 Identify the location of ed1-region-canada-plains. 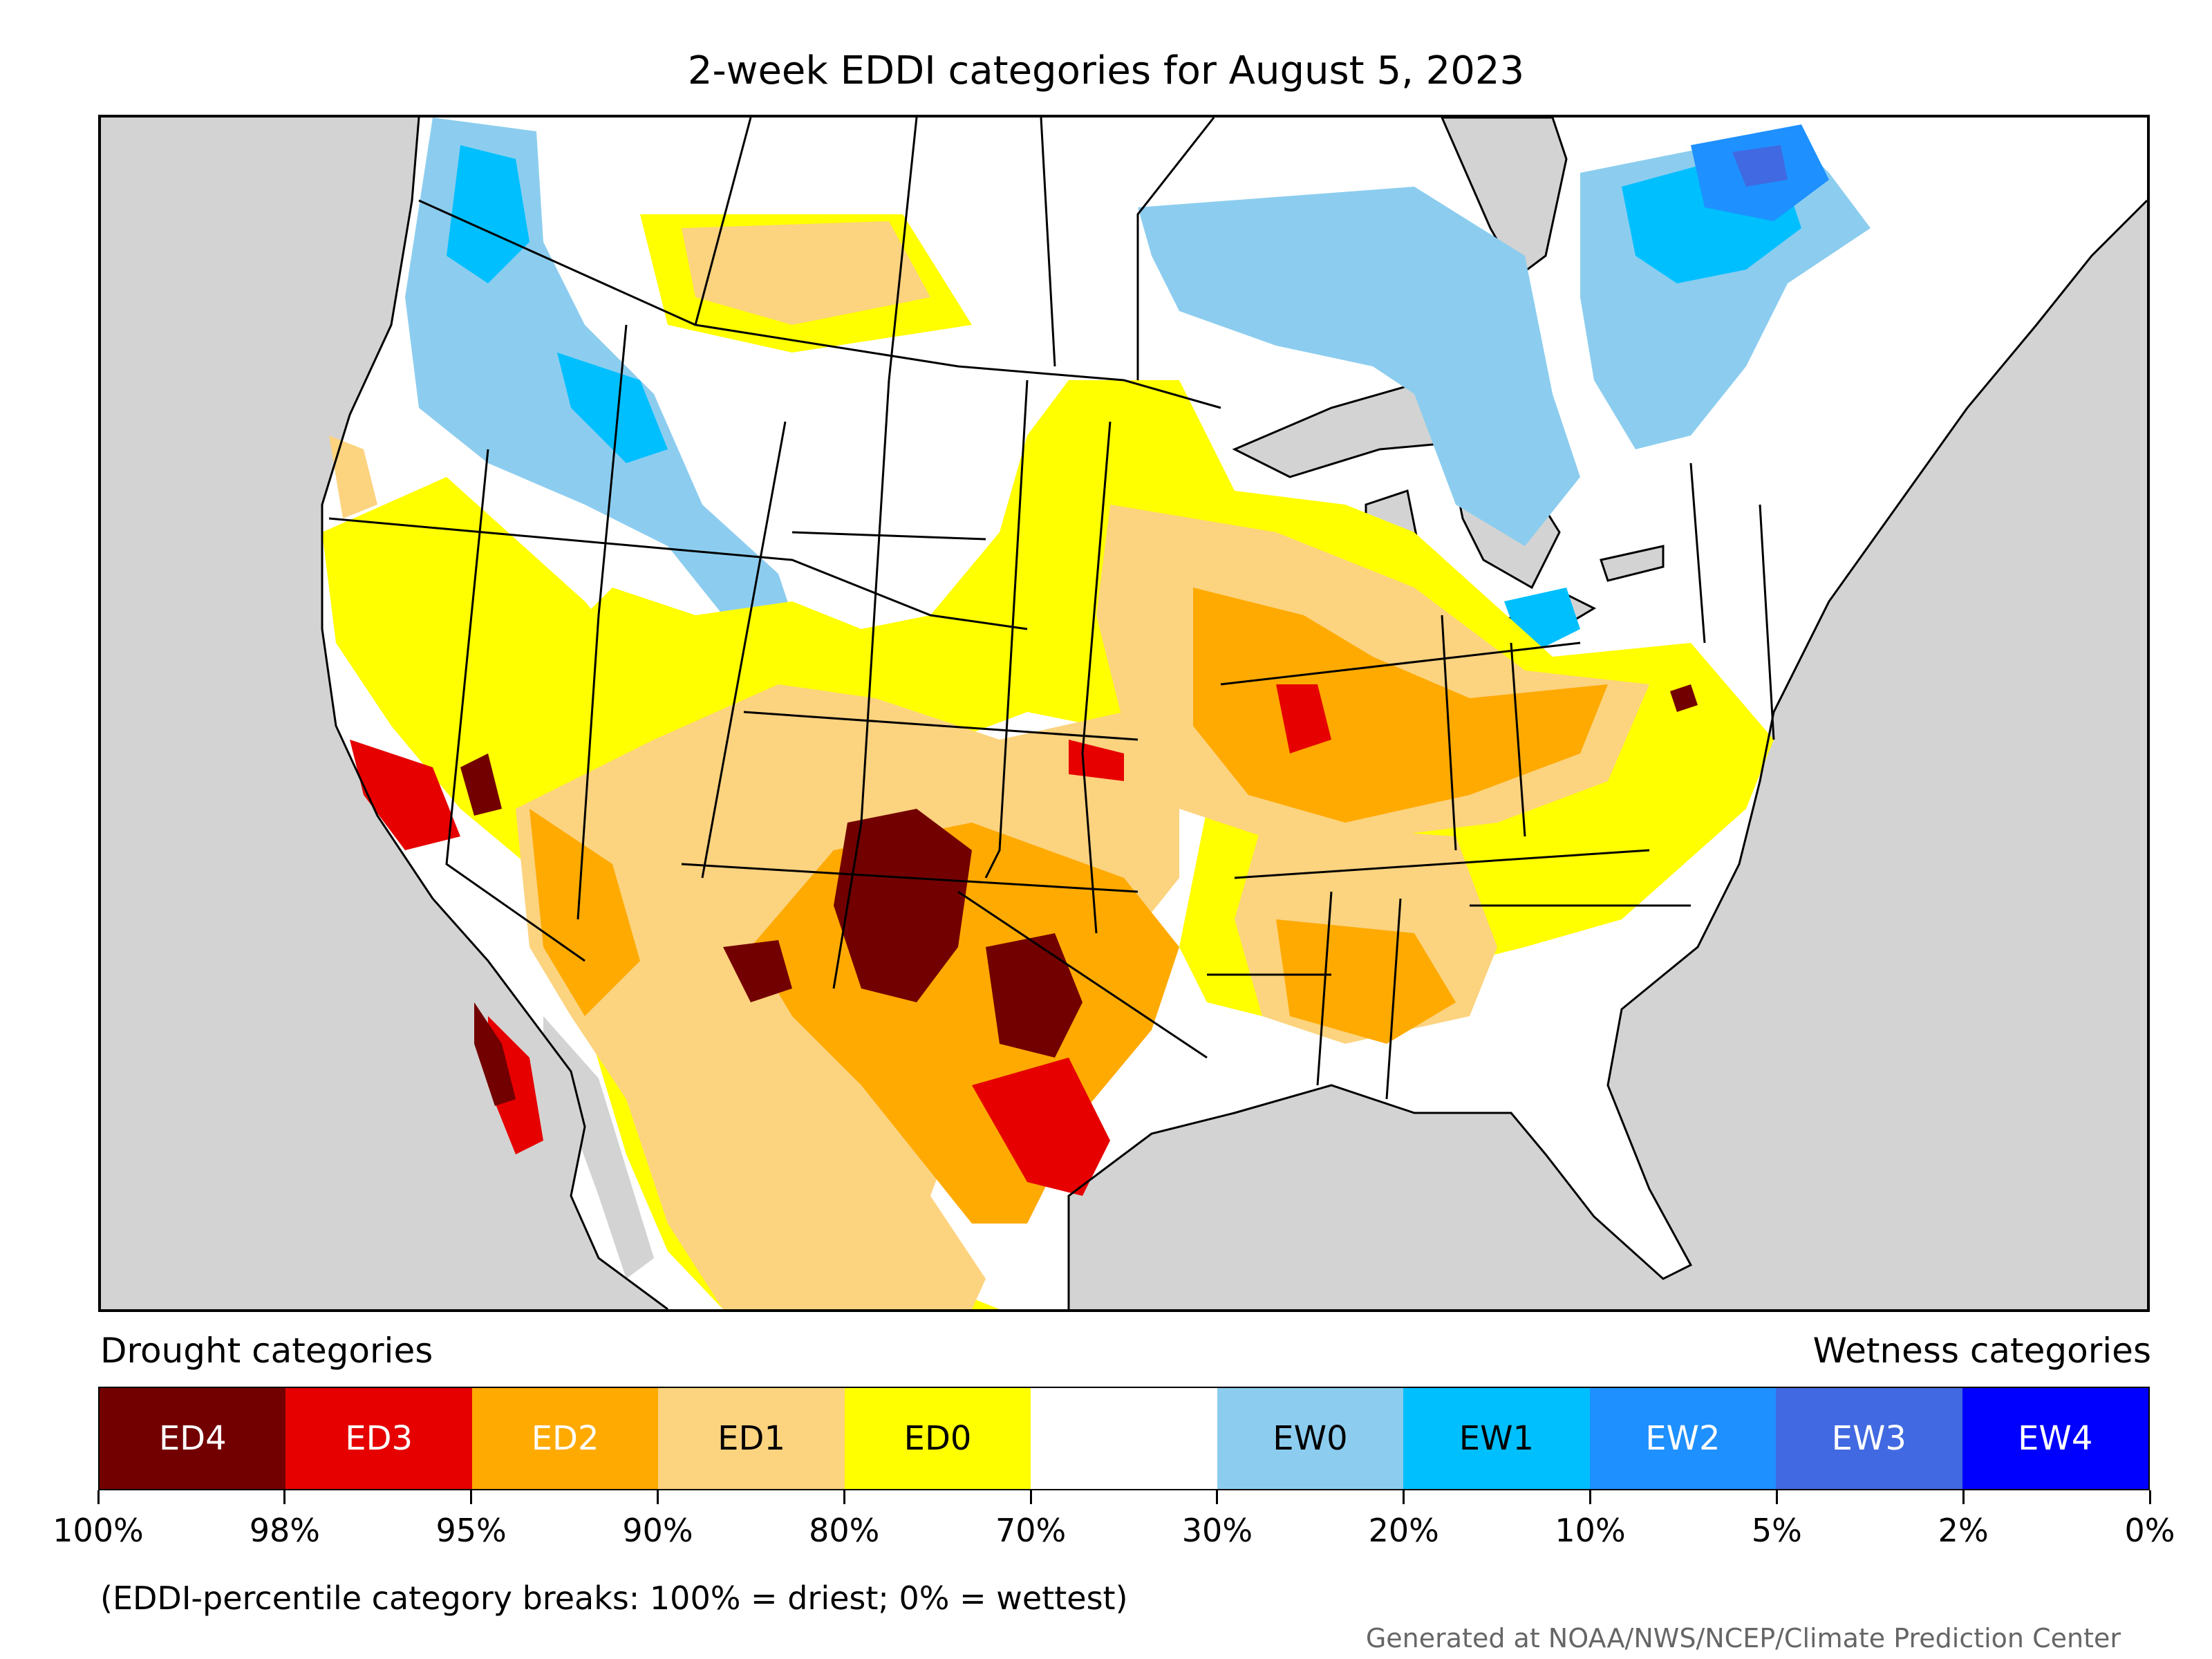
(806, 273).